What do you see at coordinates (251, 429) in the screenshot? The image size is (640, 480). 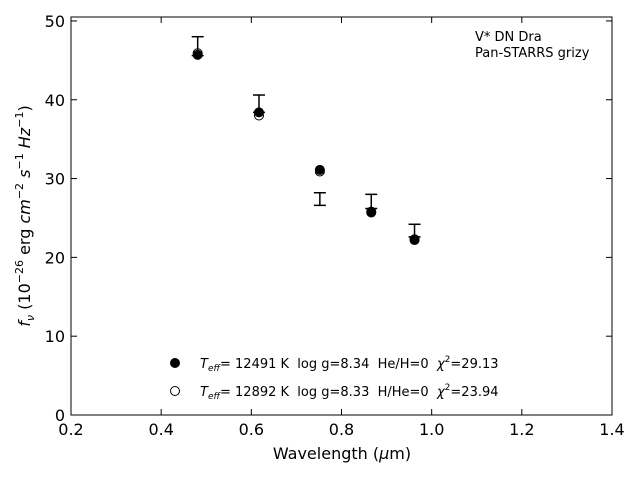 I see `x-tick-label: 0.6` at bounding box center [251, 429].